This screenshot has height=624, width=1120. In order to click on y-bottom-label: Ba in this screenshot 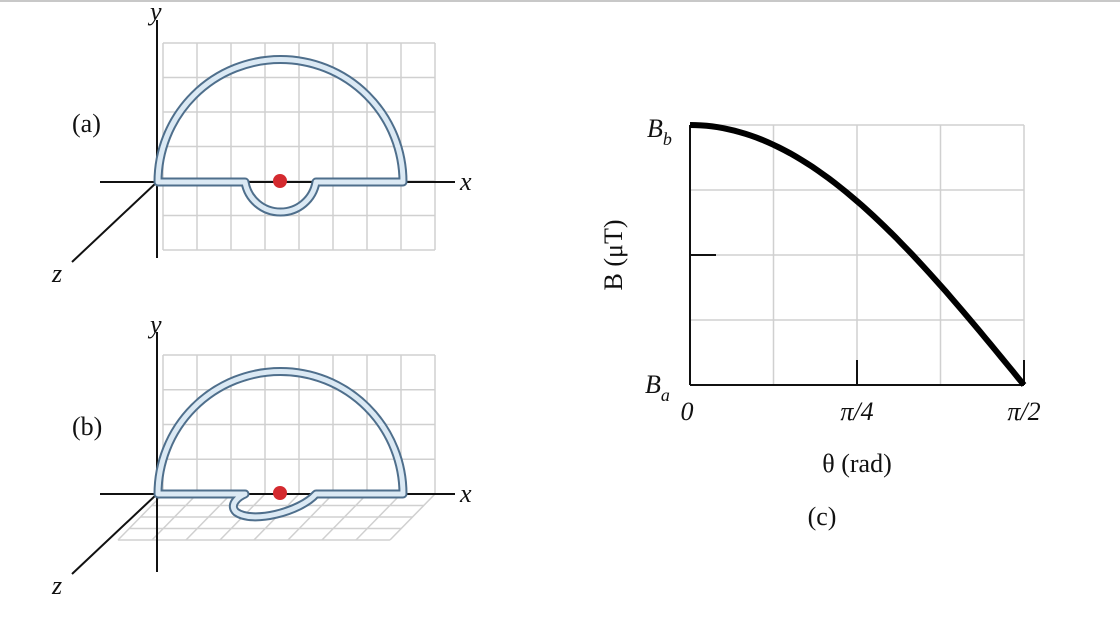, I will do `click(657, 387)`.